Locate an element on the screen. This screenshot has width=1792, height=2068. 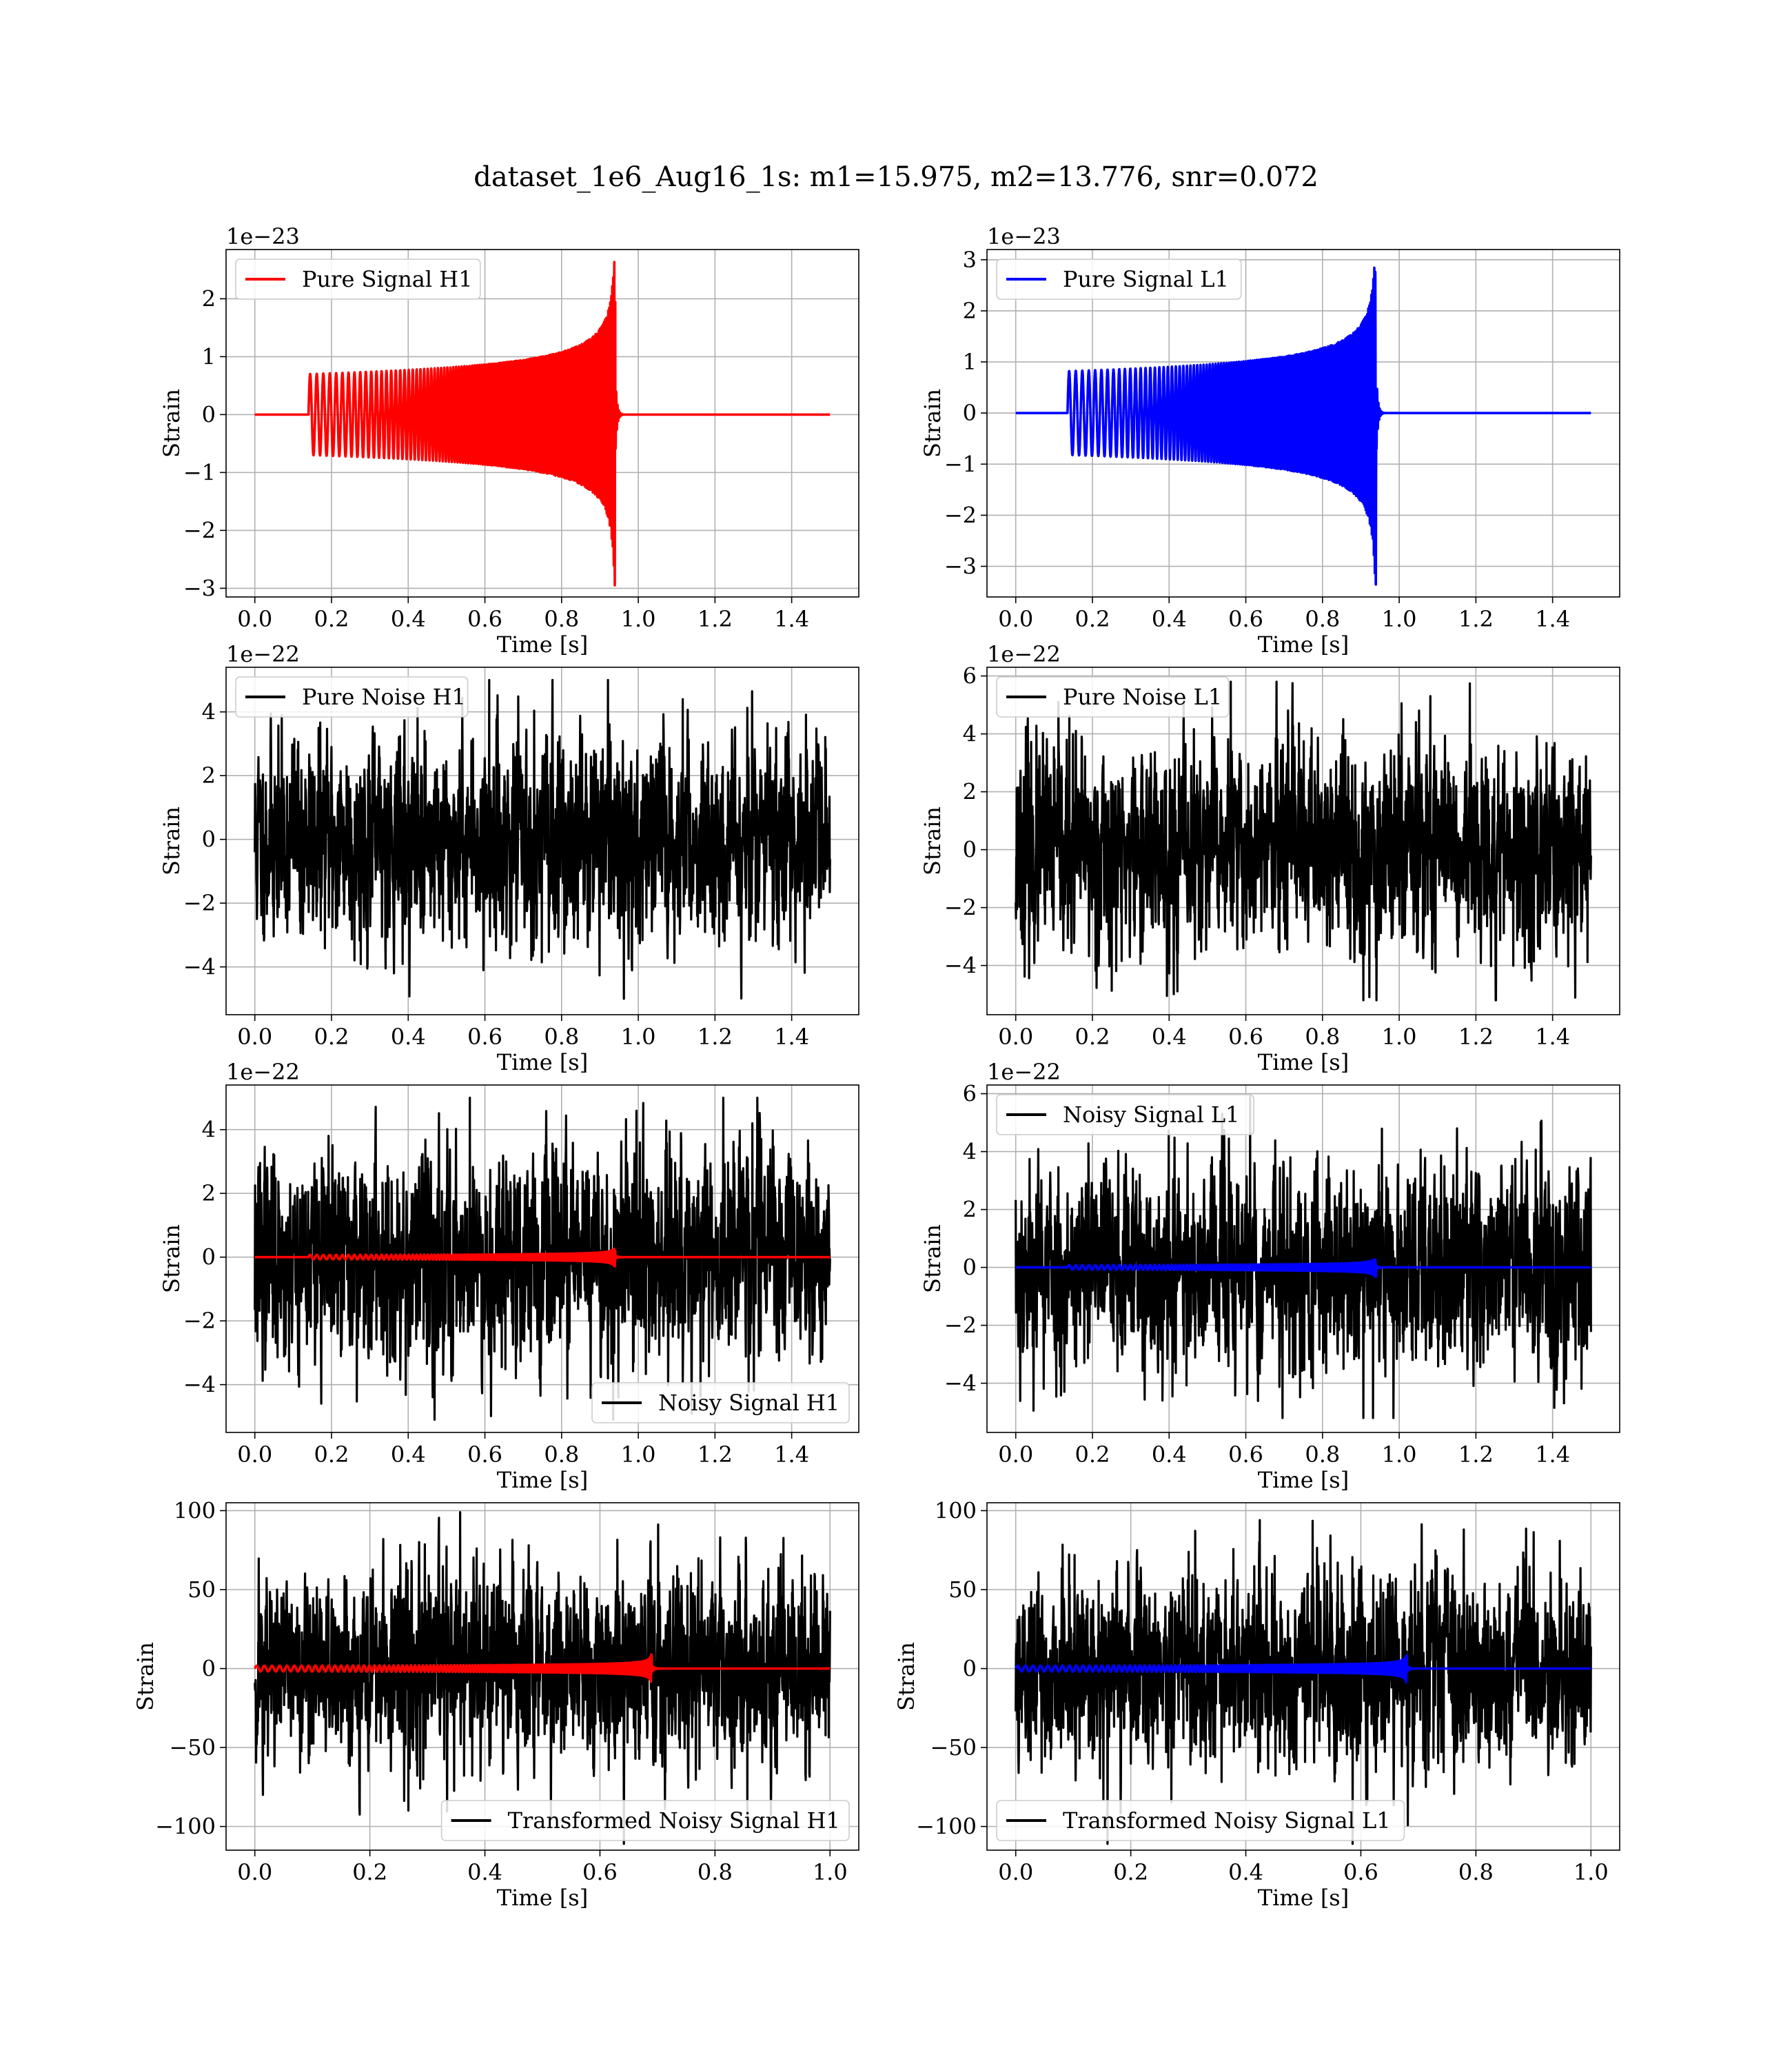
legend: Pure Noise L1 is located at coordinates (1113, 697).